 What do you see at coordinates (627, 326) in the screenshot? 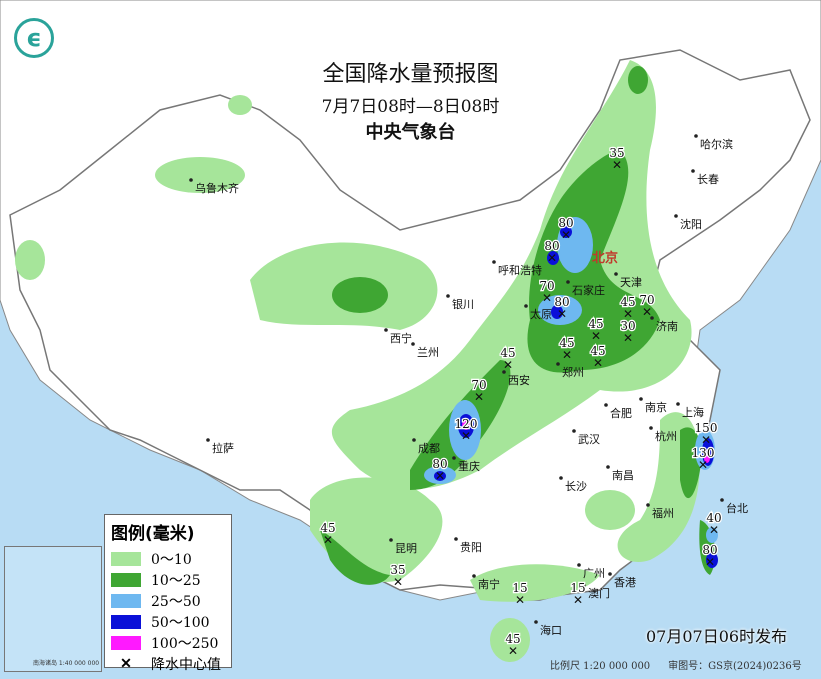
I see `rain-center-value: 30` at bounding box center [627, 326].